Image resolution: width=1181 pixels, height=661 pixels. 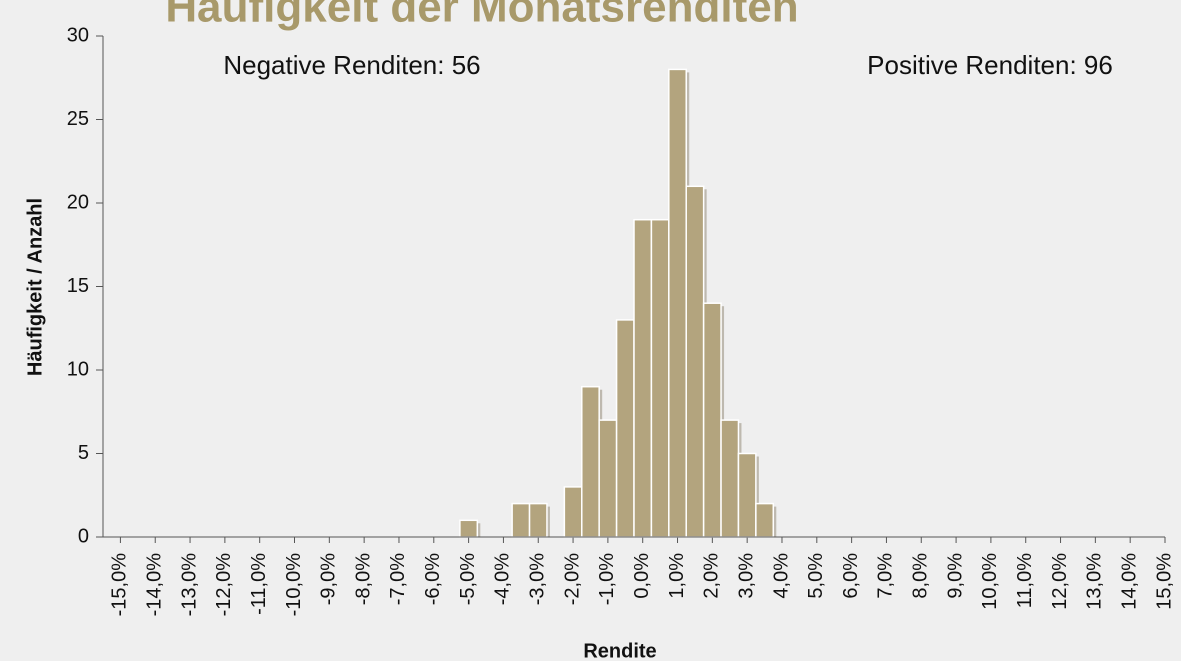 What do you see at coordinates (851, 576) in the screenshot?
I see `x-tick-label: 6,0%` at bounding box center [851, 576].